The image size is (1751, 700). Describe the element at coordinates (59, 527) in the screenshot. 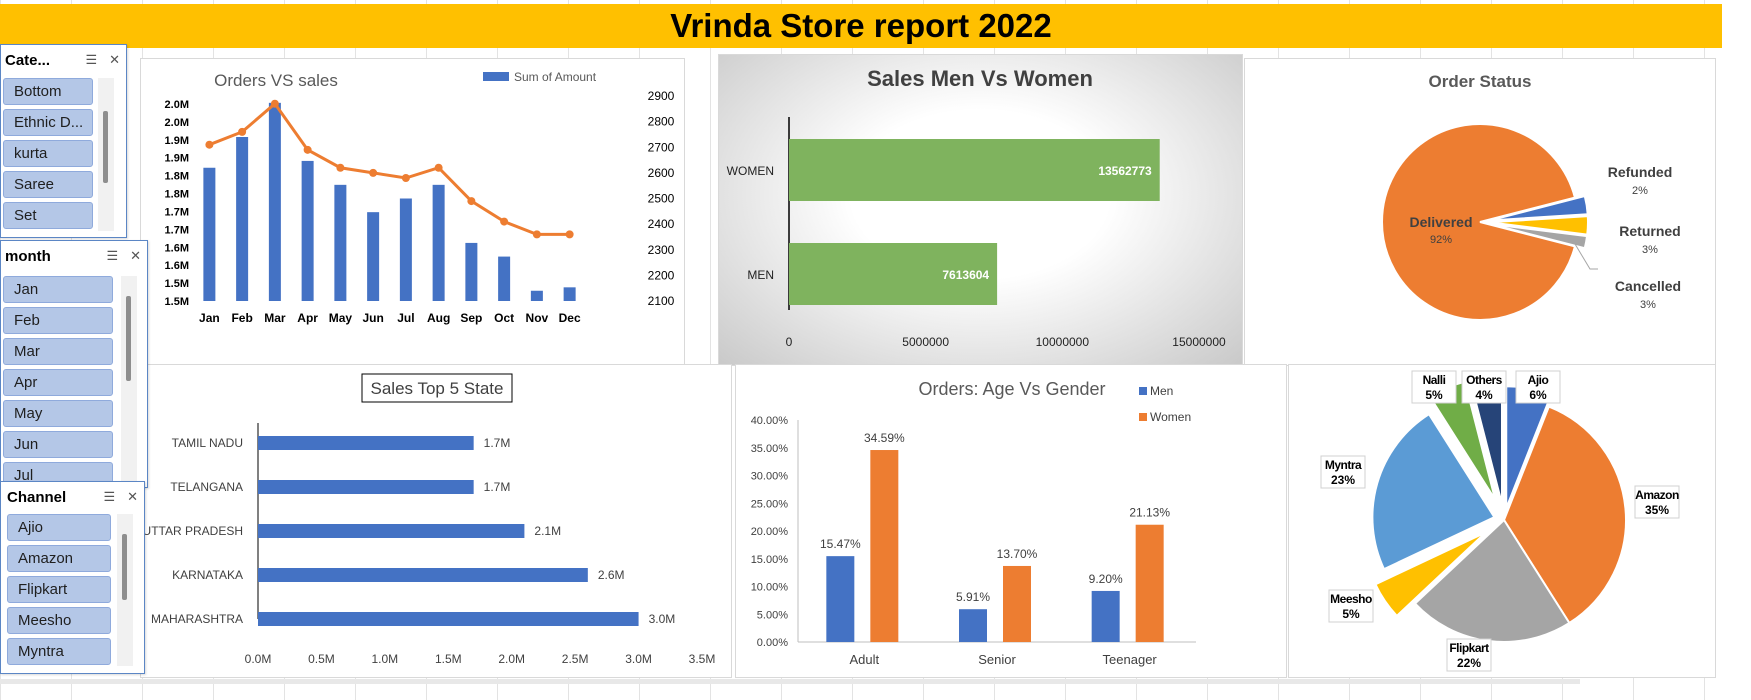

I see `slicer-item-ajio: Ajio` at that location.